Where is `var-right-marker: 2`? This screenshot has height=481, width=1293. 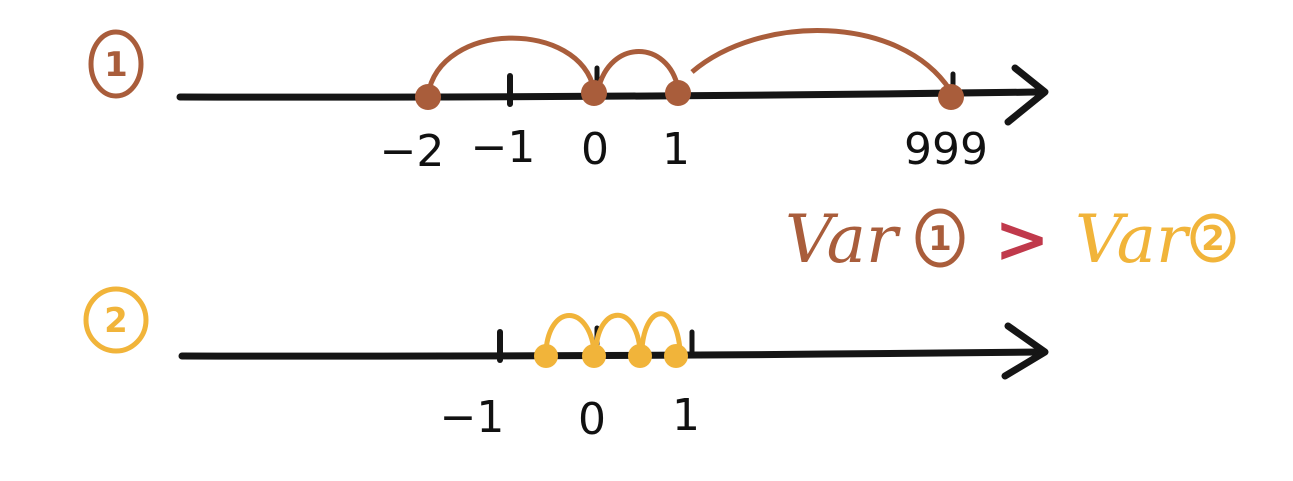
var-right-marker: 2 is located at coordinates (1213, 239).